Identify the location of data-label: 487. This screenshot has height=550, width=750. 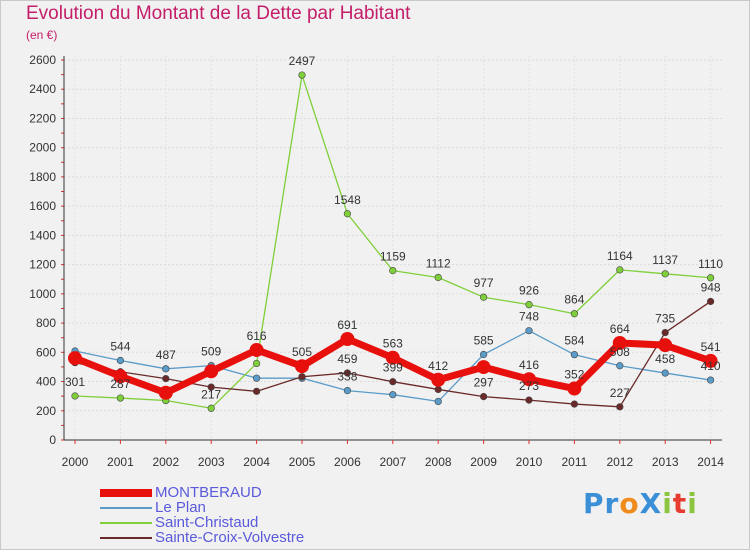
(166, 355).